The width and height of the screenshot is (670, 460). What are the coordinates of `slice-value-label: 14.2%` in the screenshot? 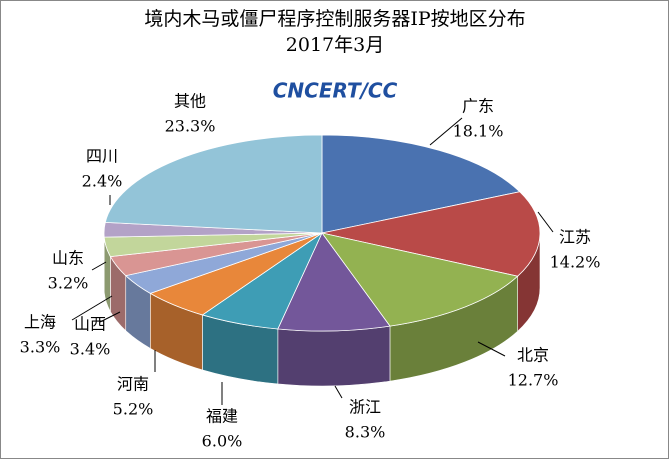 It's located at (575, 262).